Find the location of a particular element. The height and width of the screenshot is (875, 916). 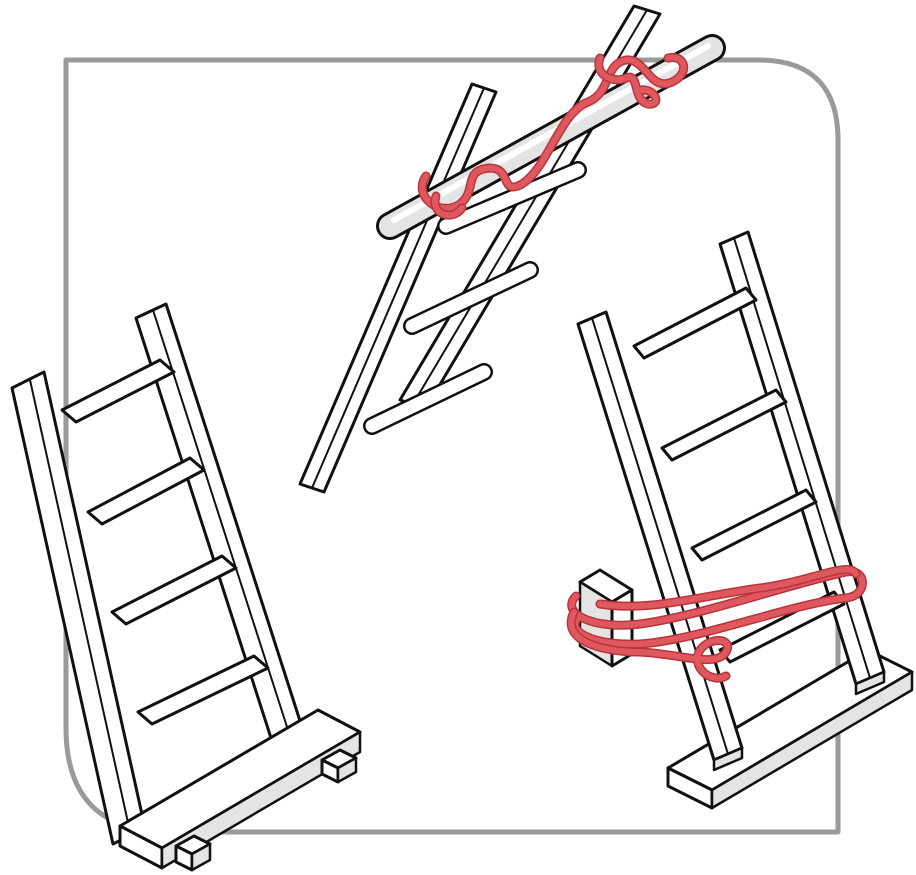

right-ladder-rungs is located at coordinates (739, 475).